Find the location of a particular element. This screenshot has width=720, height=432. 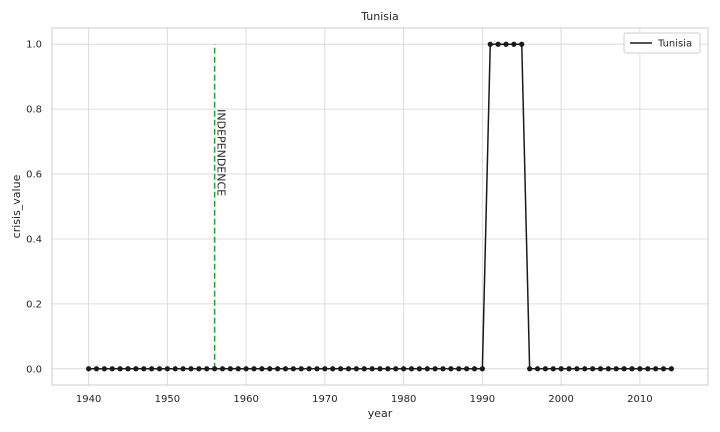

y-axis-label: crisis_value is located at coordinates (16, 206).